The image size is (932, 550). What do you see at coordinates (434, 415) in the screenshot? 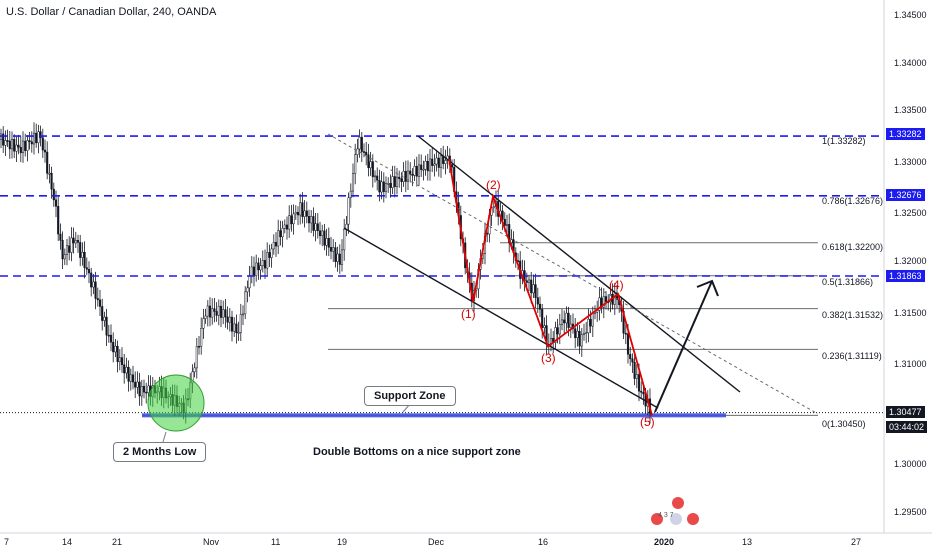
I see `support-zone-band` at bounding box center [434, 415].